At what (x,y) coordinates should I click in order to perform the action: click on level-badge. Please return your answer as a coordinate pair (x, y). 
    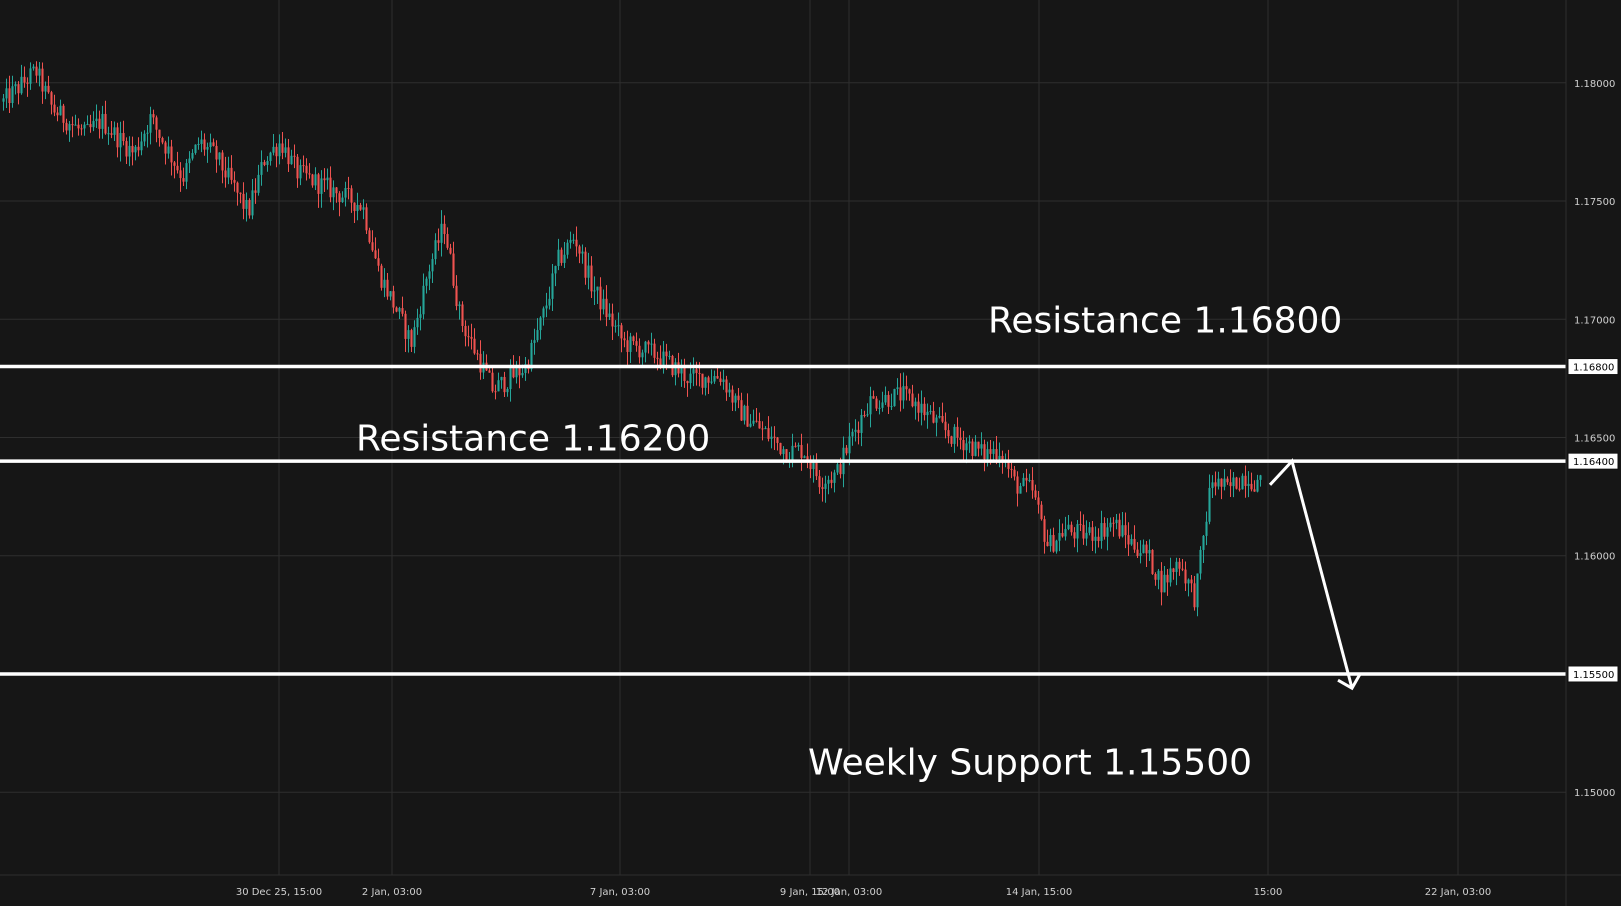
    Looking at the image, I should click on (1593, 461).